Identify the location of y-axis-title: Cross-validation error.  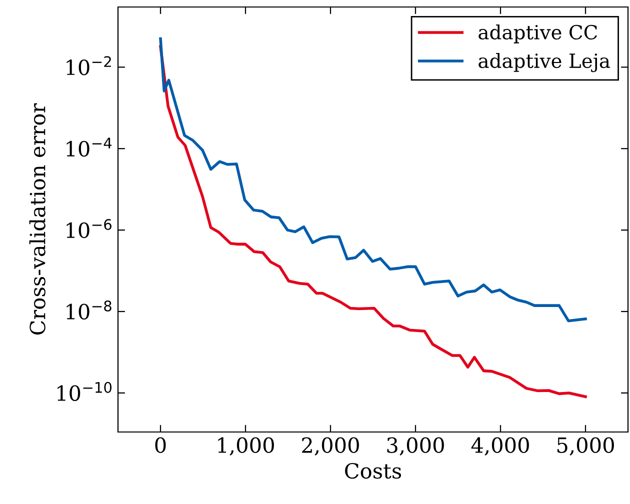
(37, 219).